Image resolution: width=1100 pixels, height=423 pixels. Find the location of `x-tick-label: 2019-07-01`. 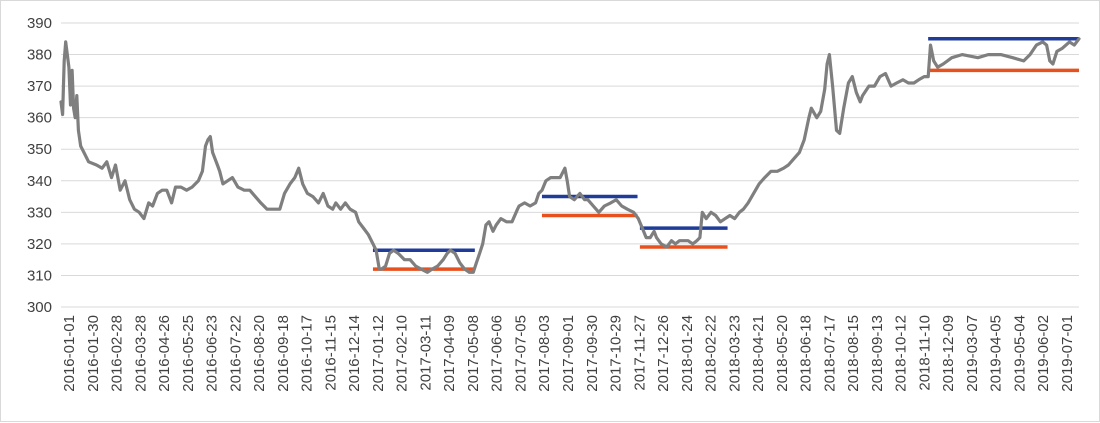

x-tick-label: 2019-07-01 is located at coordinates (1067, 353).